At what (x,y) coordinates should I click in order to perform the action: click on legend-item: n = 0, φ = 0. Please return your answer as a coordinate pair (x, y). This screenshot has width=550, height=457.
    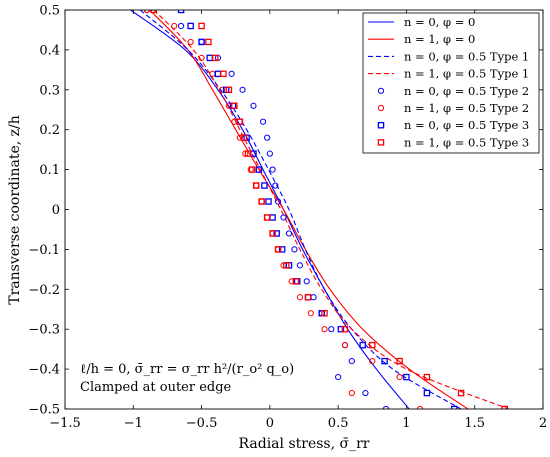
    Looking at the image, I should click on (421, 22).